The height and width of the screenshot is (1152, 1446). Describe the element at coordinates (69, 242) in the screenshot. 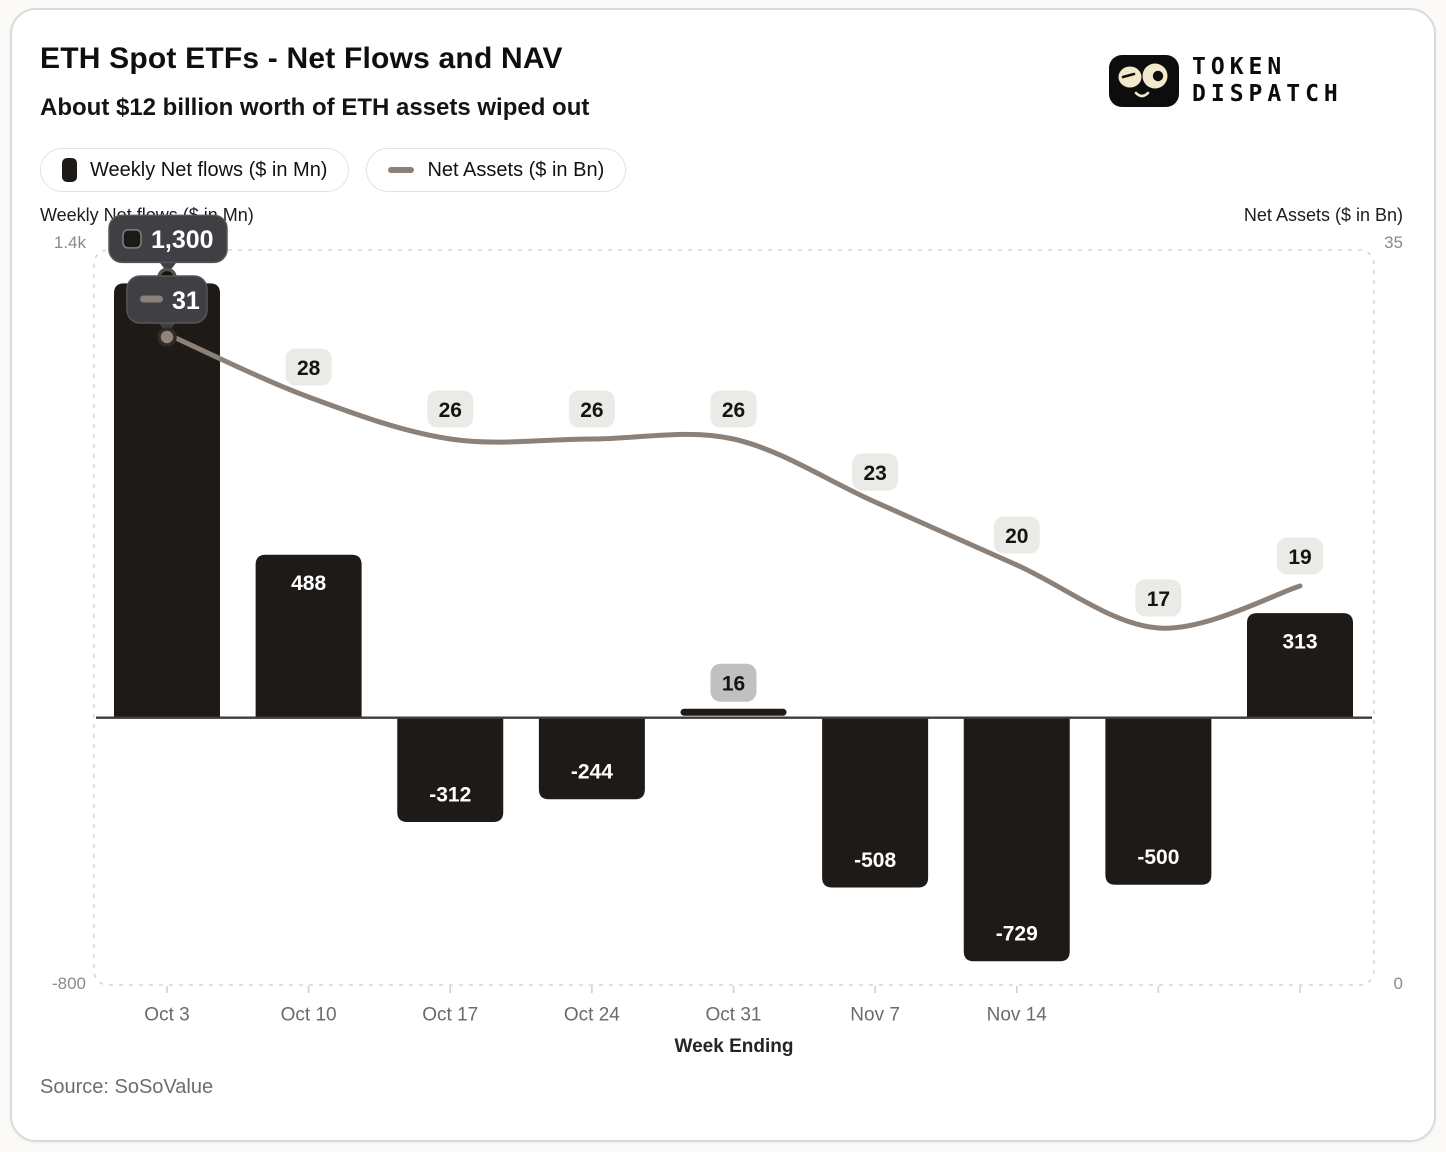

I see `left-axis-max: 1.4k` at that location.